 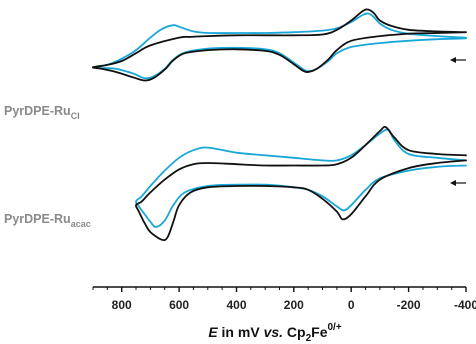 What do you see at coordinates (47, 220) in the screenshot?
I see `series-label-ru-acac: PyrDPE-Ruacac` at bounding box center [47, 220].